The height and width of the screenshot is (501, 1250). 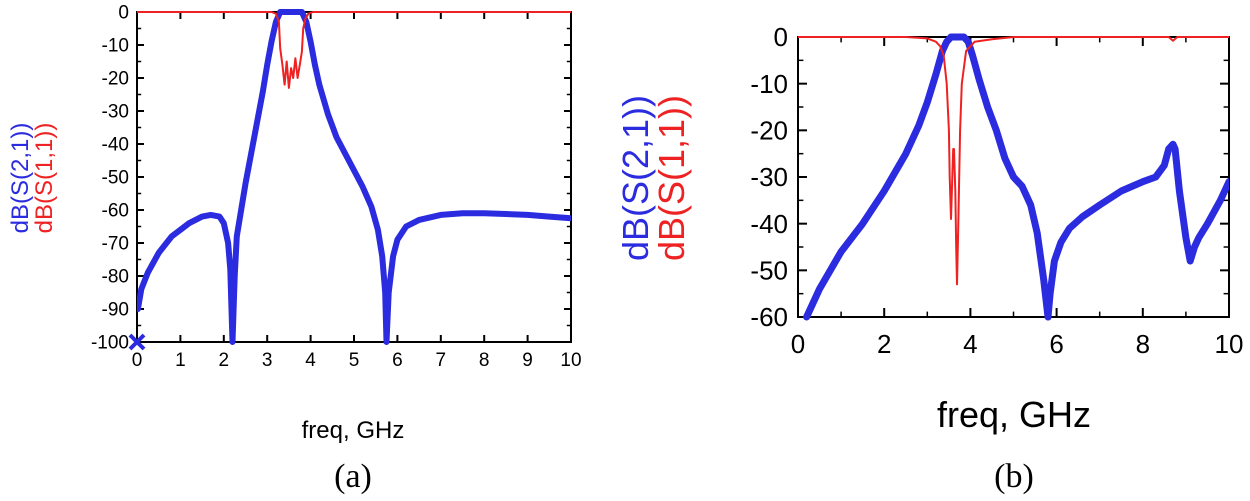 What do you see at coordinates (110, 343) in the screenshot?
I see `y-tick-label: -100` at bounding box center [110, 343].